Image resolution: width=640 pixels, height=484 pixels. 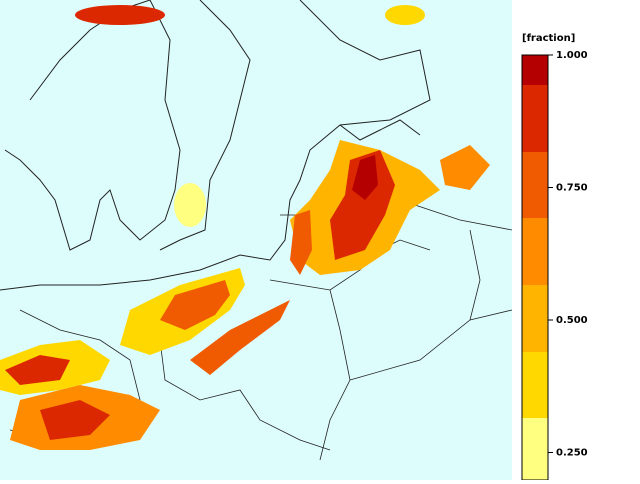 I want to click on colorbar-tick-label: 1.000, so click(x=572, y=55).